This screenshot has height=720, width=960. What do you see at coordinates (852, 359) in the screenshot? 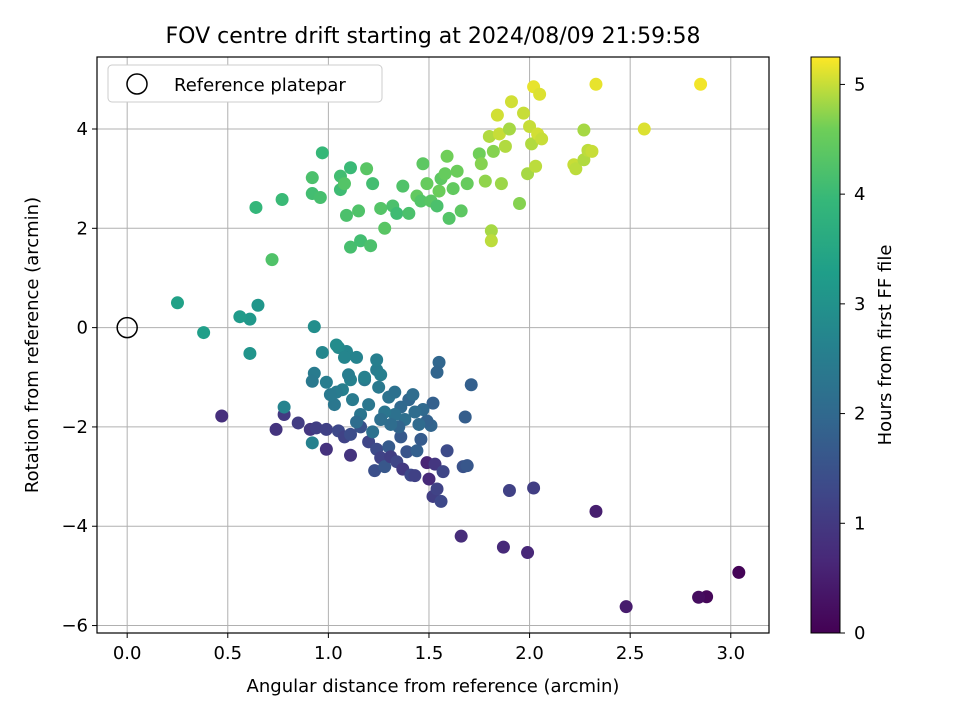
I see `colorbar-ticks: 0 1 2 3 4 5` at bounding box center [852, 359].